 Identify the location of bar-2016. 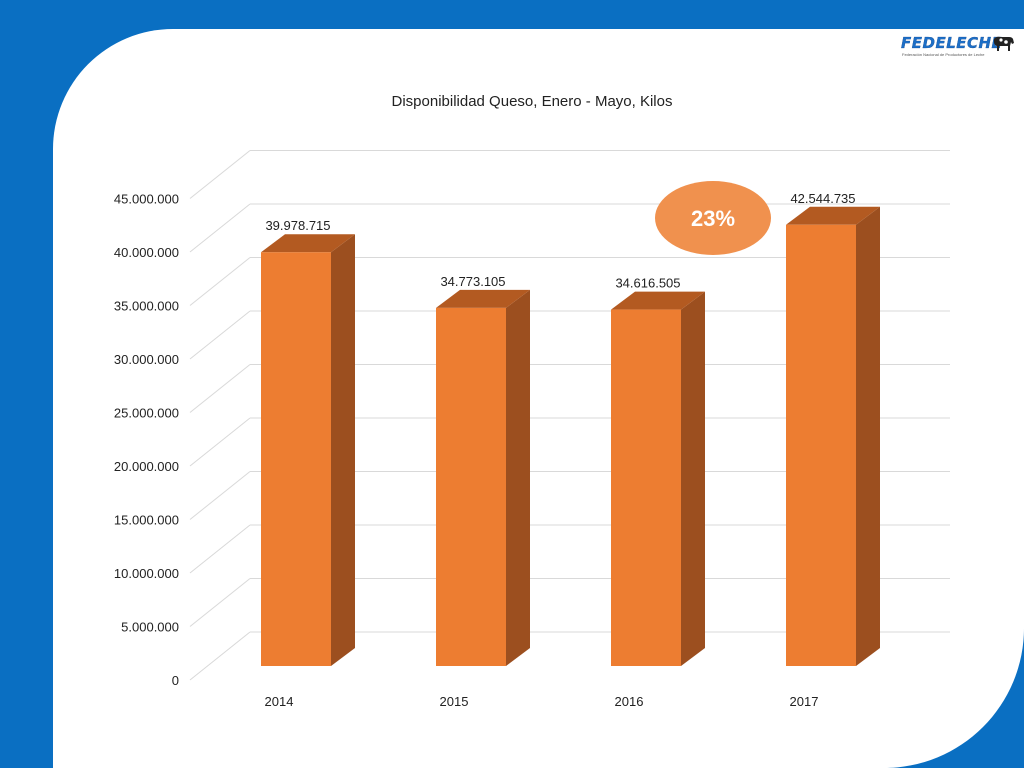
(658, 478).